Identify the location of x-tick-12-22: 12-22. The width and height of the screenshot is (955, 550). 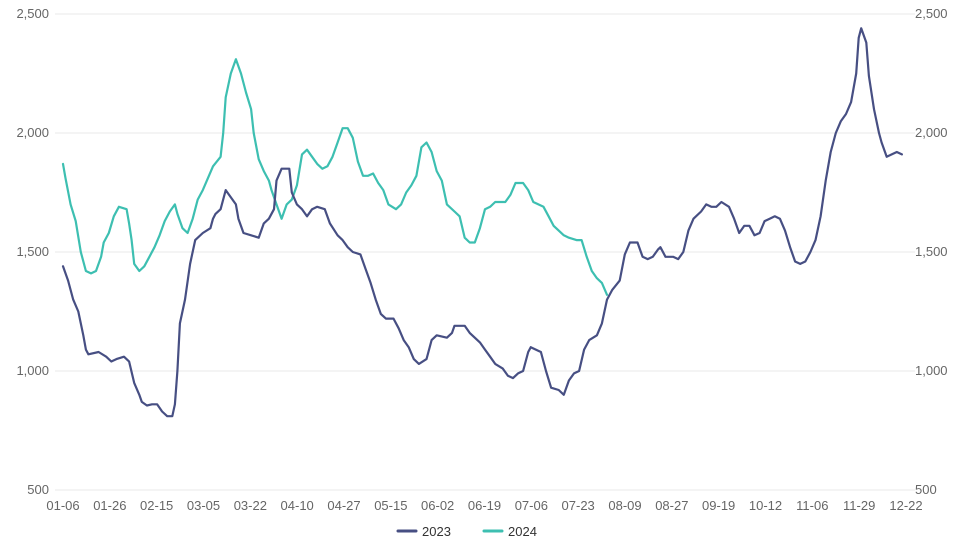
(905, 505).